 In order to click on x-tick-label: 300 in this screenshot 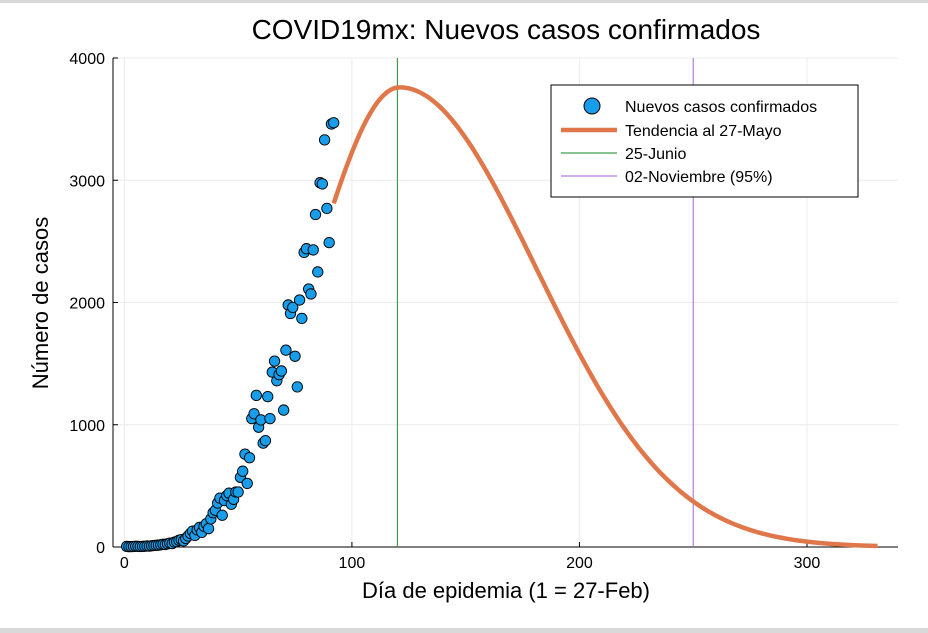, I will do `click(807, 563)`.